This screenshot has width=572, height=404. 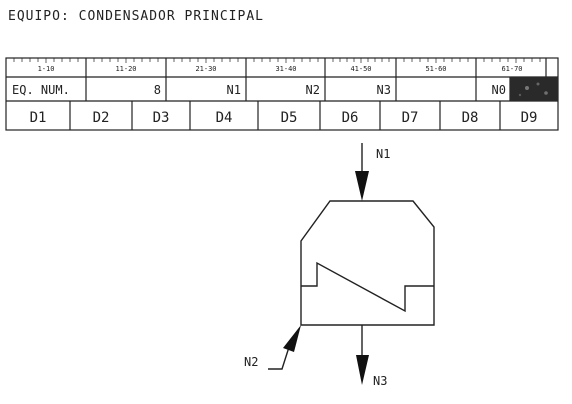 I want to click on top-inlet-arrow, so click(x=362, y=172).